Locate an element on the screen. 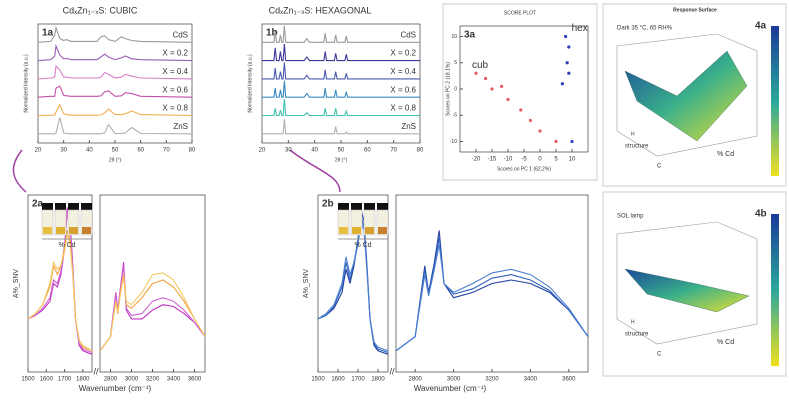 The width and height of the screenshot is (789, 403). y-axis-label: % Cd is located at coordinates (725, 154).